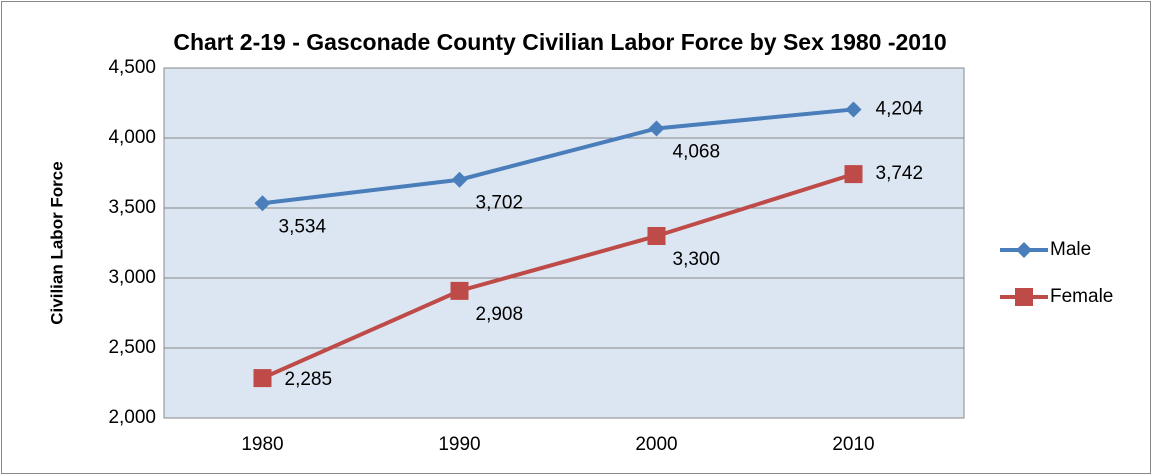 This screenshot has height=475, width=1152. Describe the element at coordinates (132, 137) in the screenshot. I see `y-tick-label: 4,000` at that location.